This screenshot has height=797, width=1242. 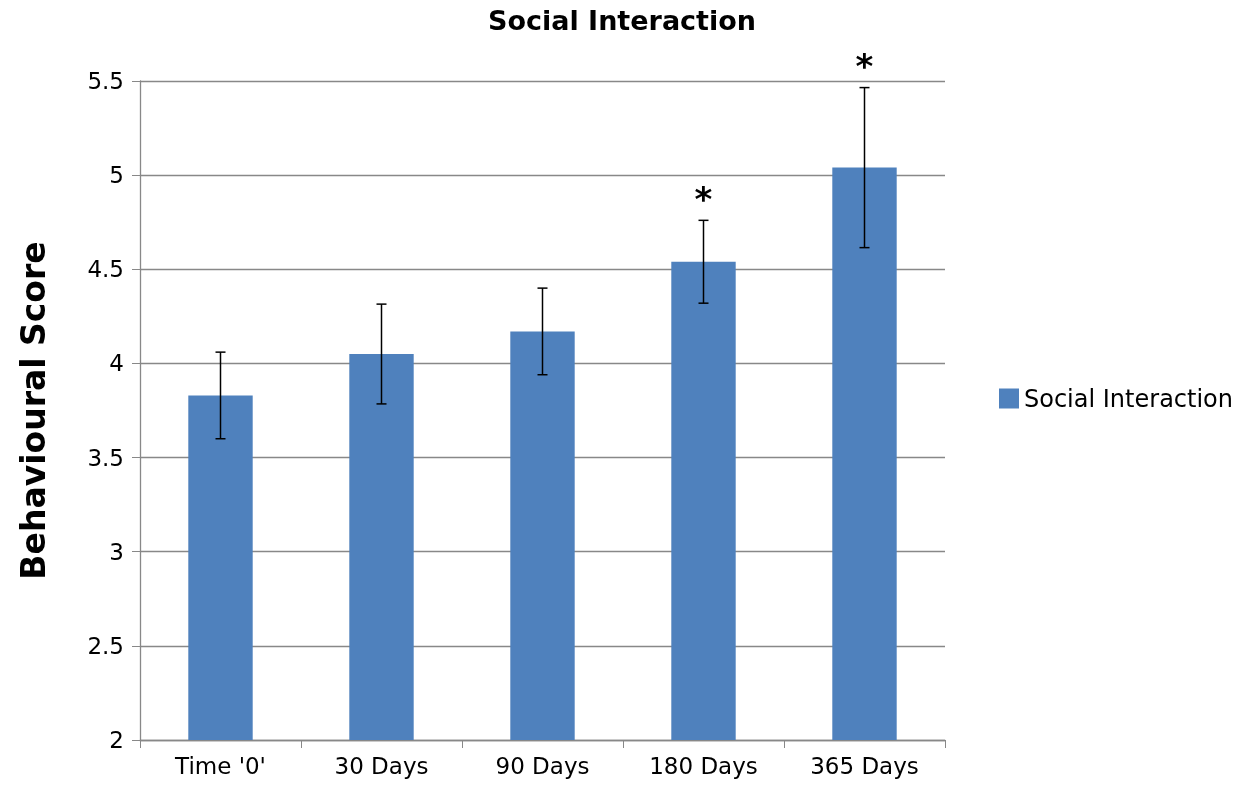 What do you see at coordinates (381, 765) in the screenshot?
I see `x-tick-label: 30 Days` at bounding box center [381, 765].